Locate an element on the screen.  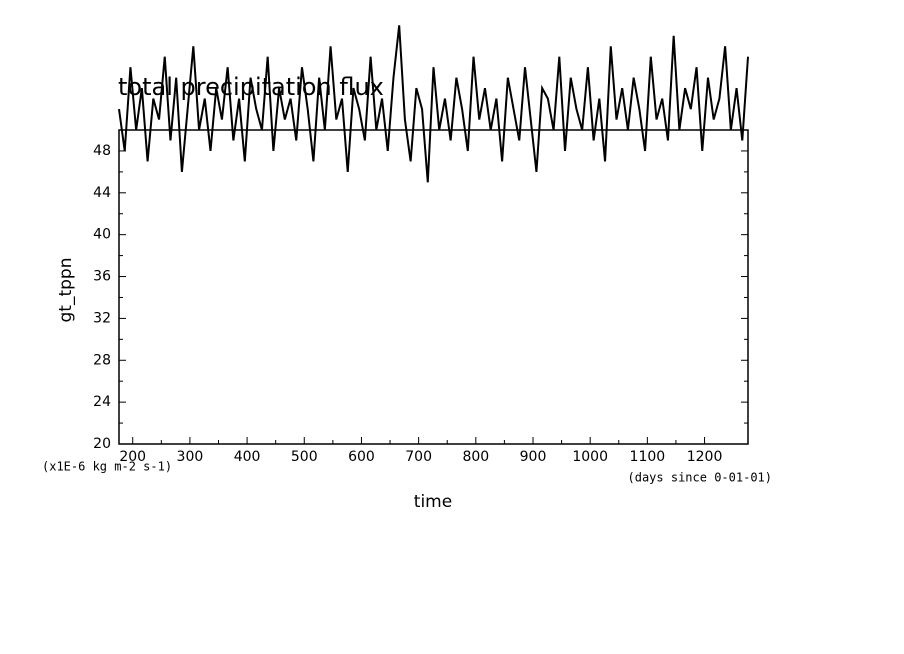
x-axis-label: time is located at coordinates (433, 502).